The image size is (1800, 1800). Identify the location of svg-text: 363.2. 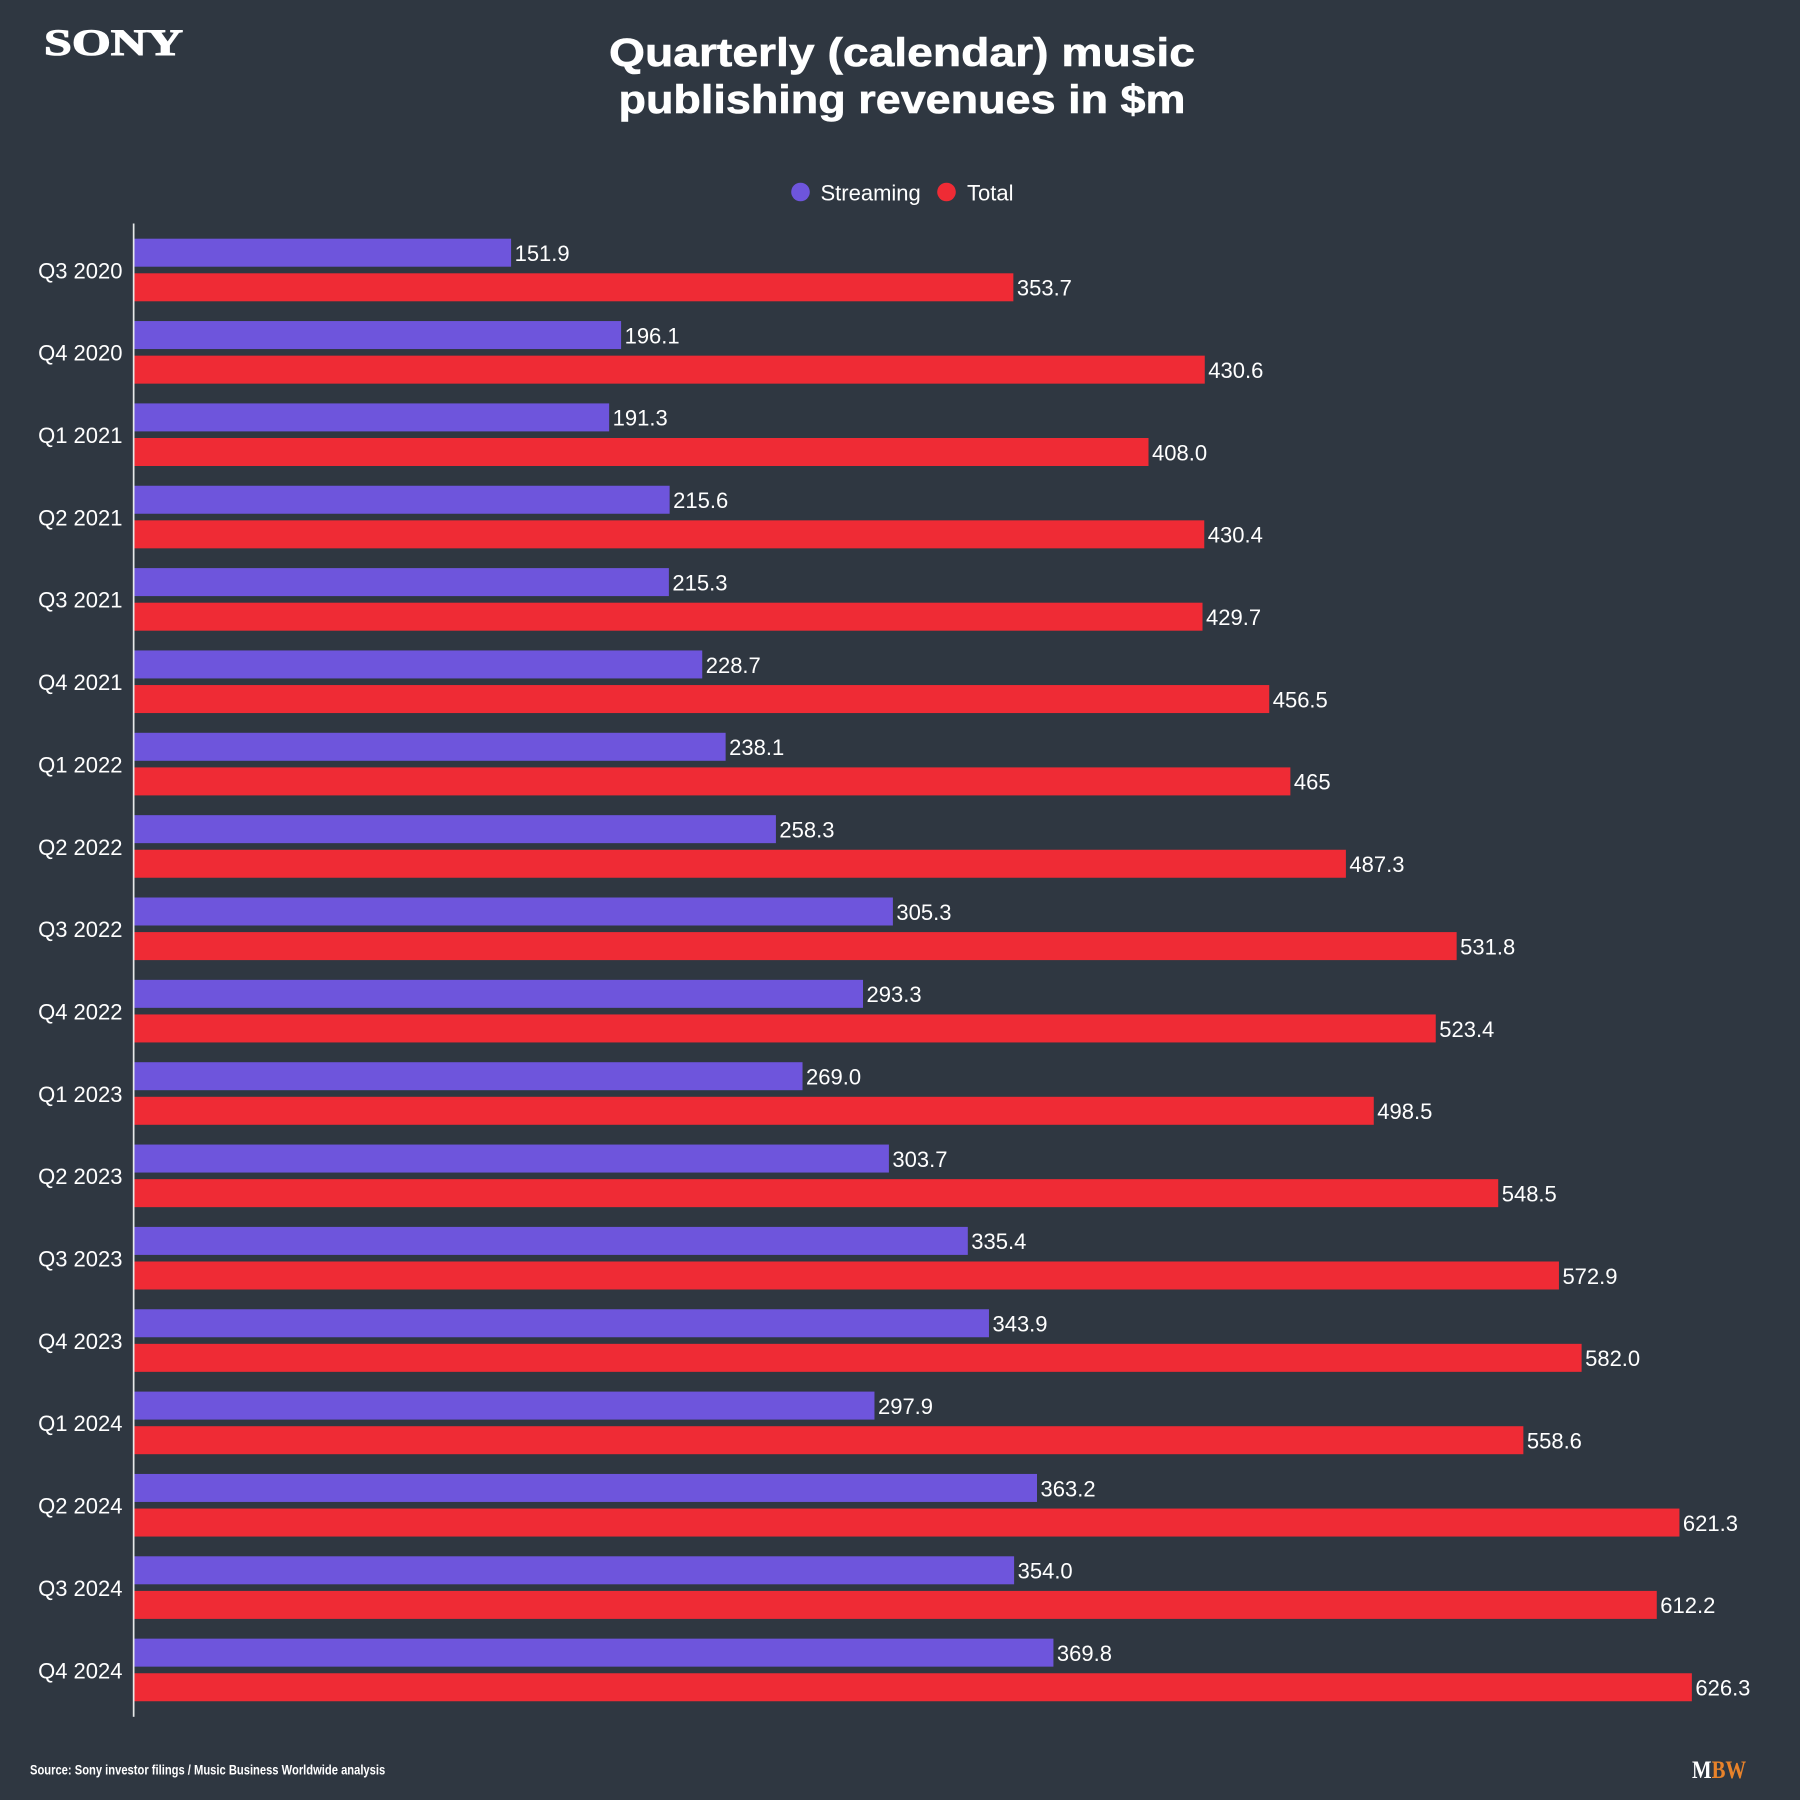
(1068, 1488).